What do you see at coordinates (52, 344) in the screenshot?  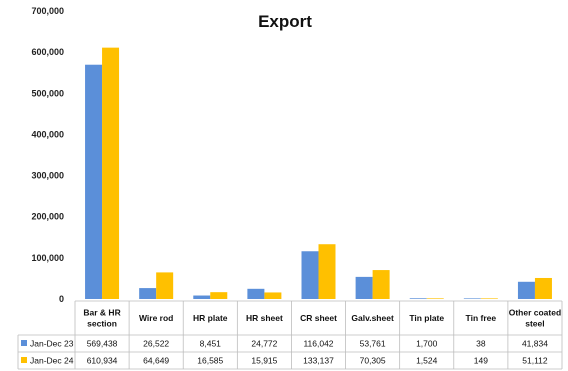 I see `legend-label: Jan-Dec 23` at bounding box center [52, 344].